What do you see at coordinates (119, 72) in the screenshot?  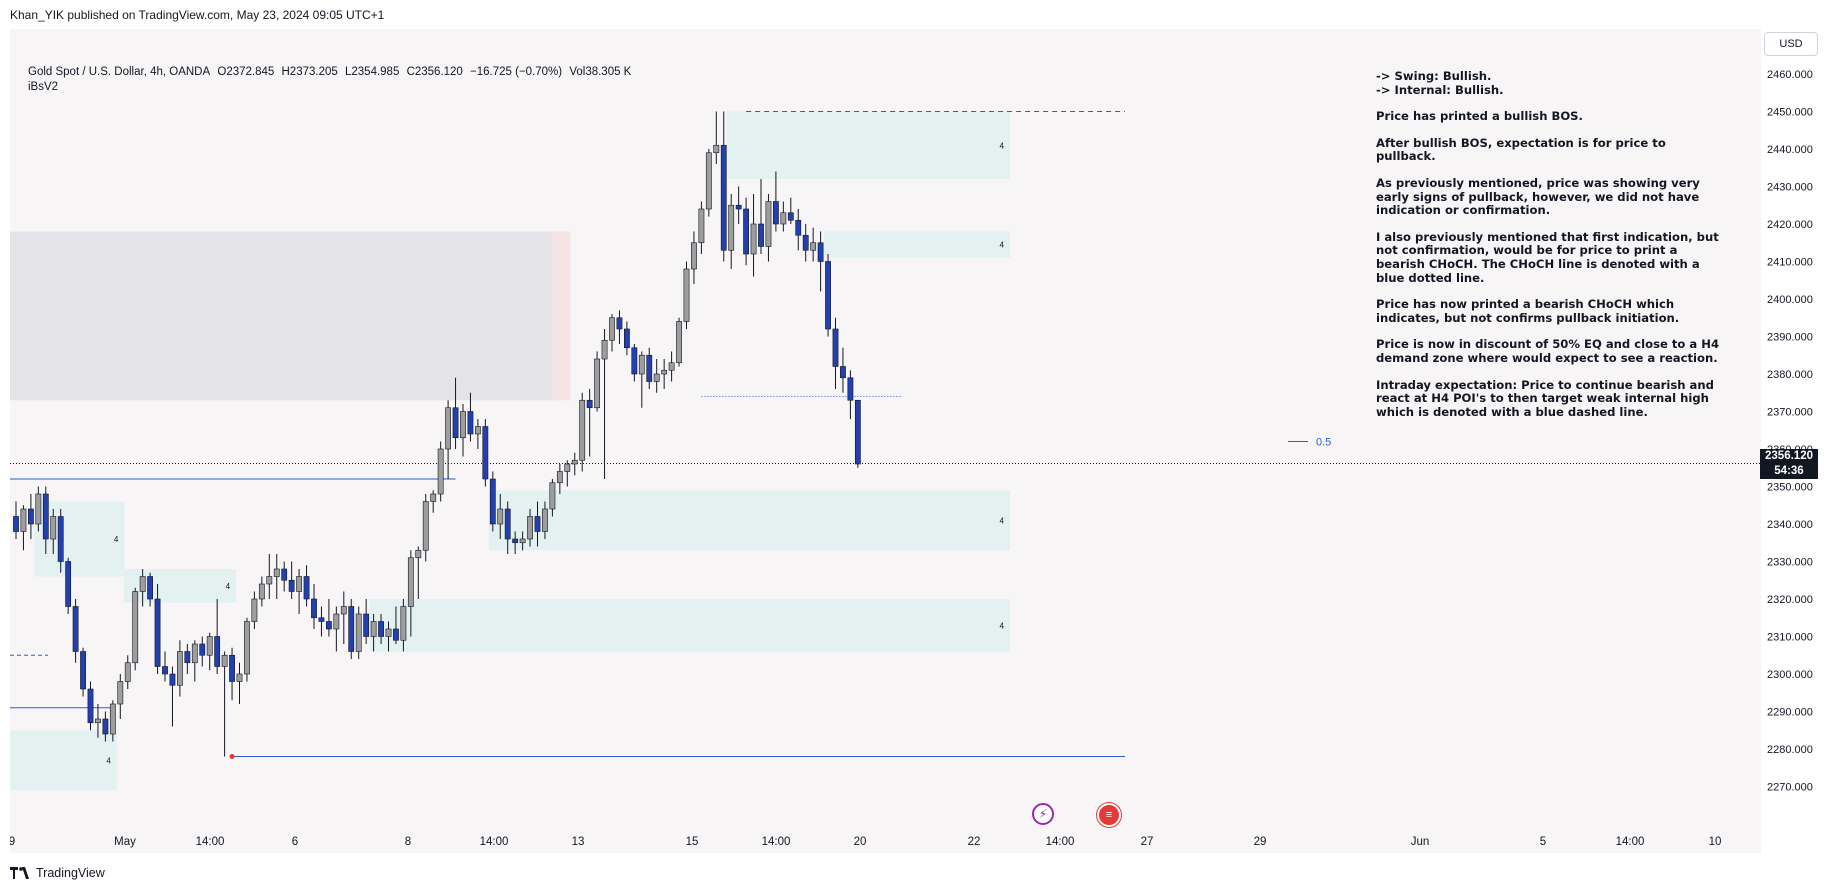 I see `symbol-title: Gold Spot / U.S. Dollar, 4h, OANDA` at bounding box center [119, 72].